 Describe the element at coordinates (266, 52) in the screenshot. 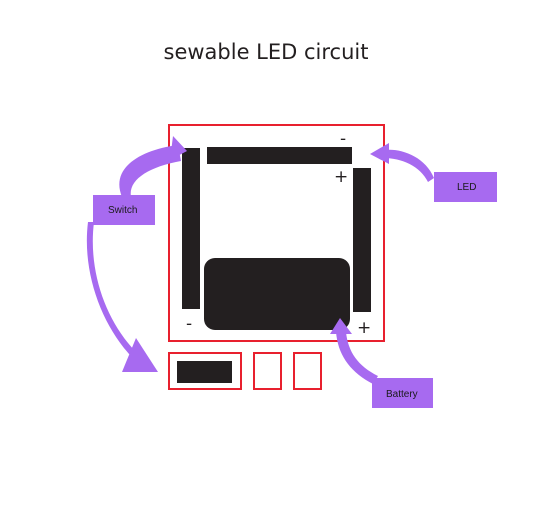

I see `diagram-title: sewable LED circuit` at that location.